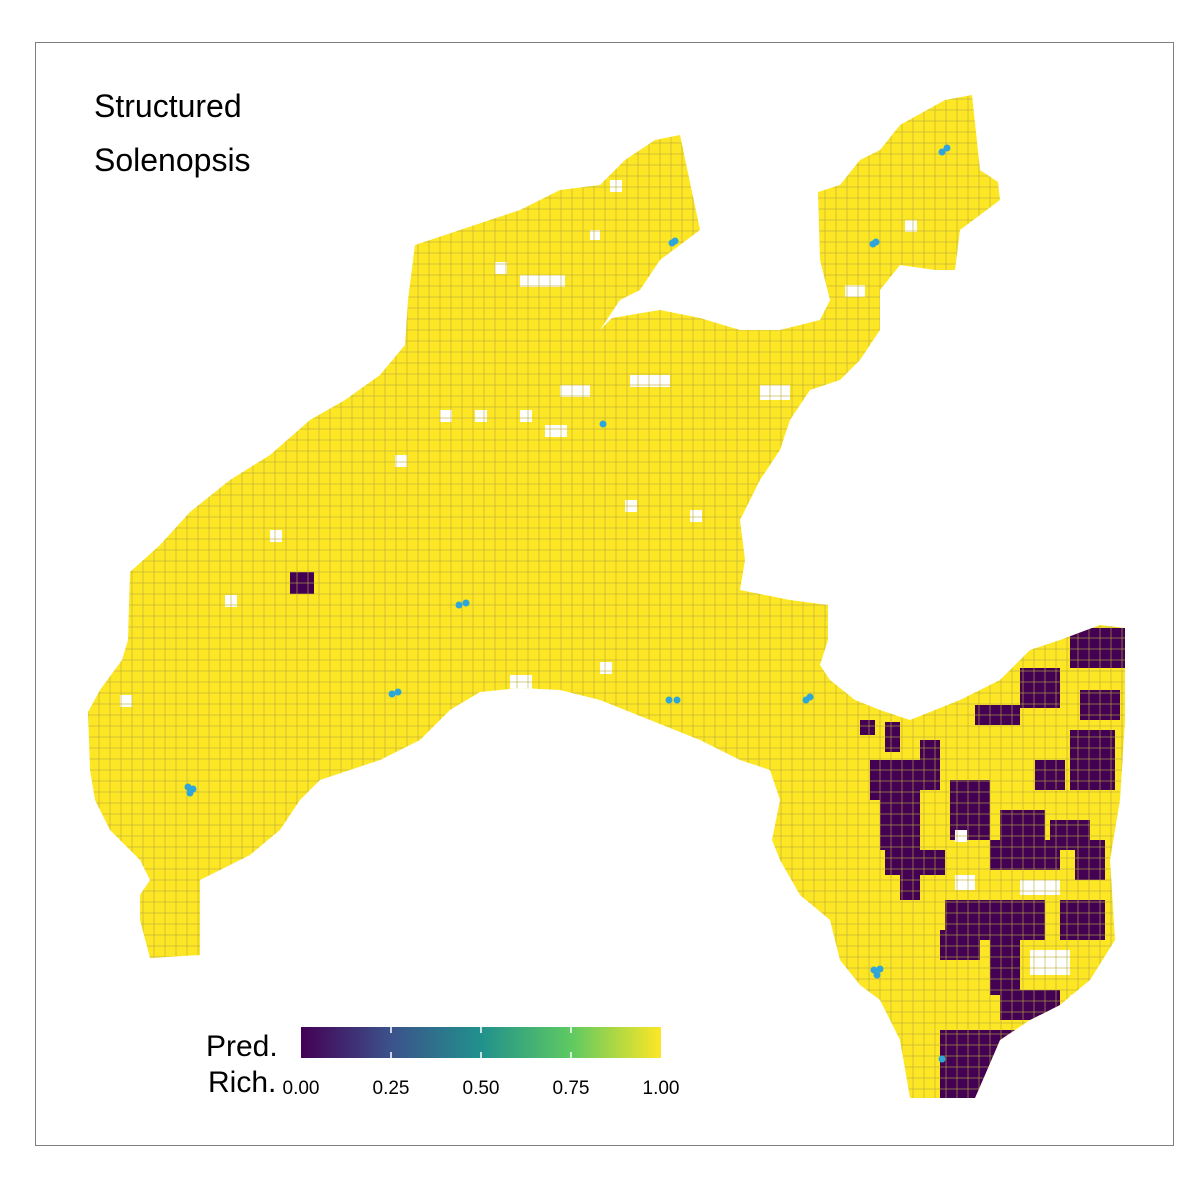  What do you see at coordinates (481, 1088) in the screenshot?
I see `colorbar-tick-label: 0.50` at bounding box center [481, 1088].